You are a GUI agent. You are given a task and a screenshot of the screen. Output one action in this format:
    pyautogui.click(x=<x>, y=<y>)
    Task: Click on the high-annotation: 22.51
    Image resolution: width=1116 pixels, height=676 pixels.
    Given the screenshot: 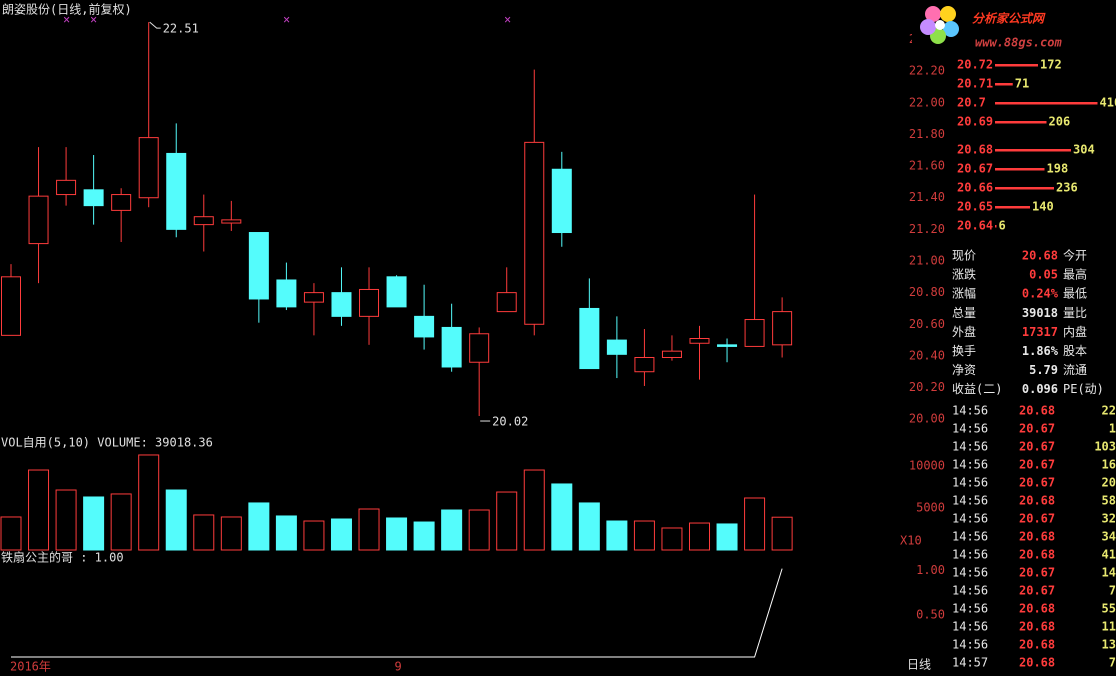 What is the action you would take?
    pyautogui.click(x=181, y=29)
    